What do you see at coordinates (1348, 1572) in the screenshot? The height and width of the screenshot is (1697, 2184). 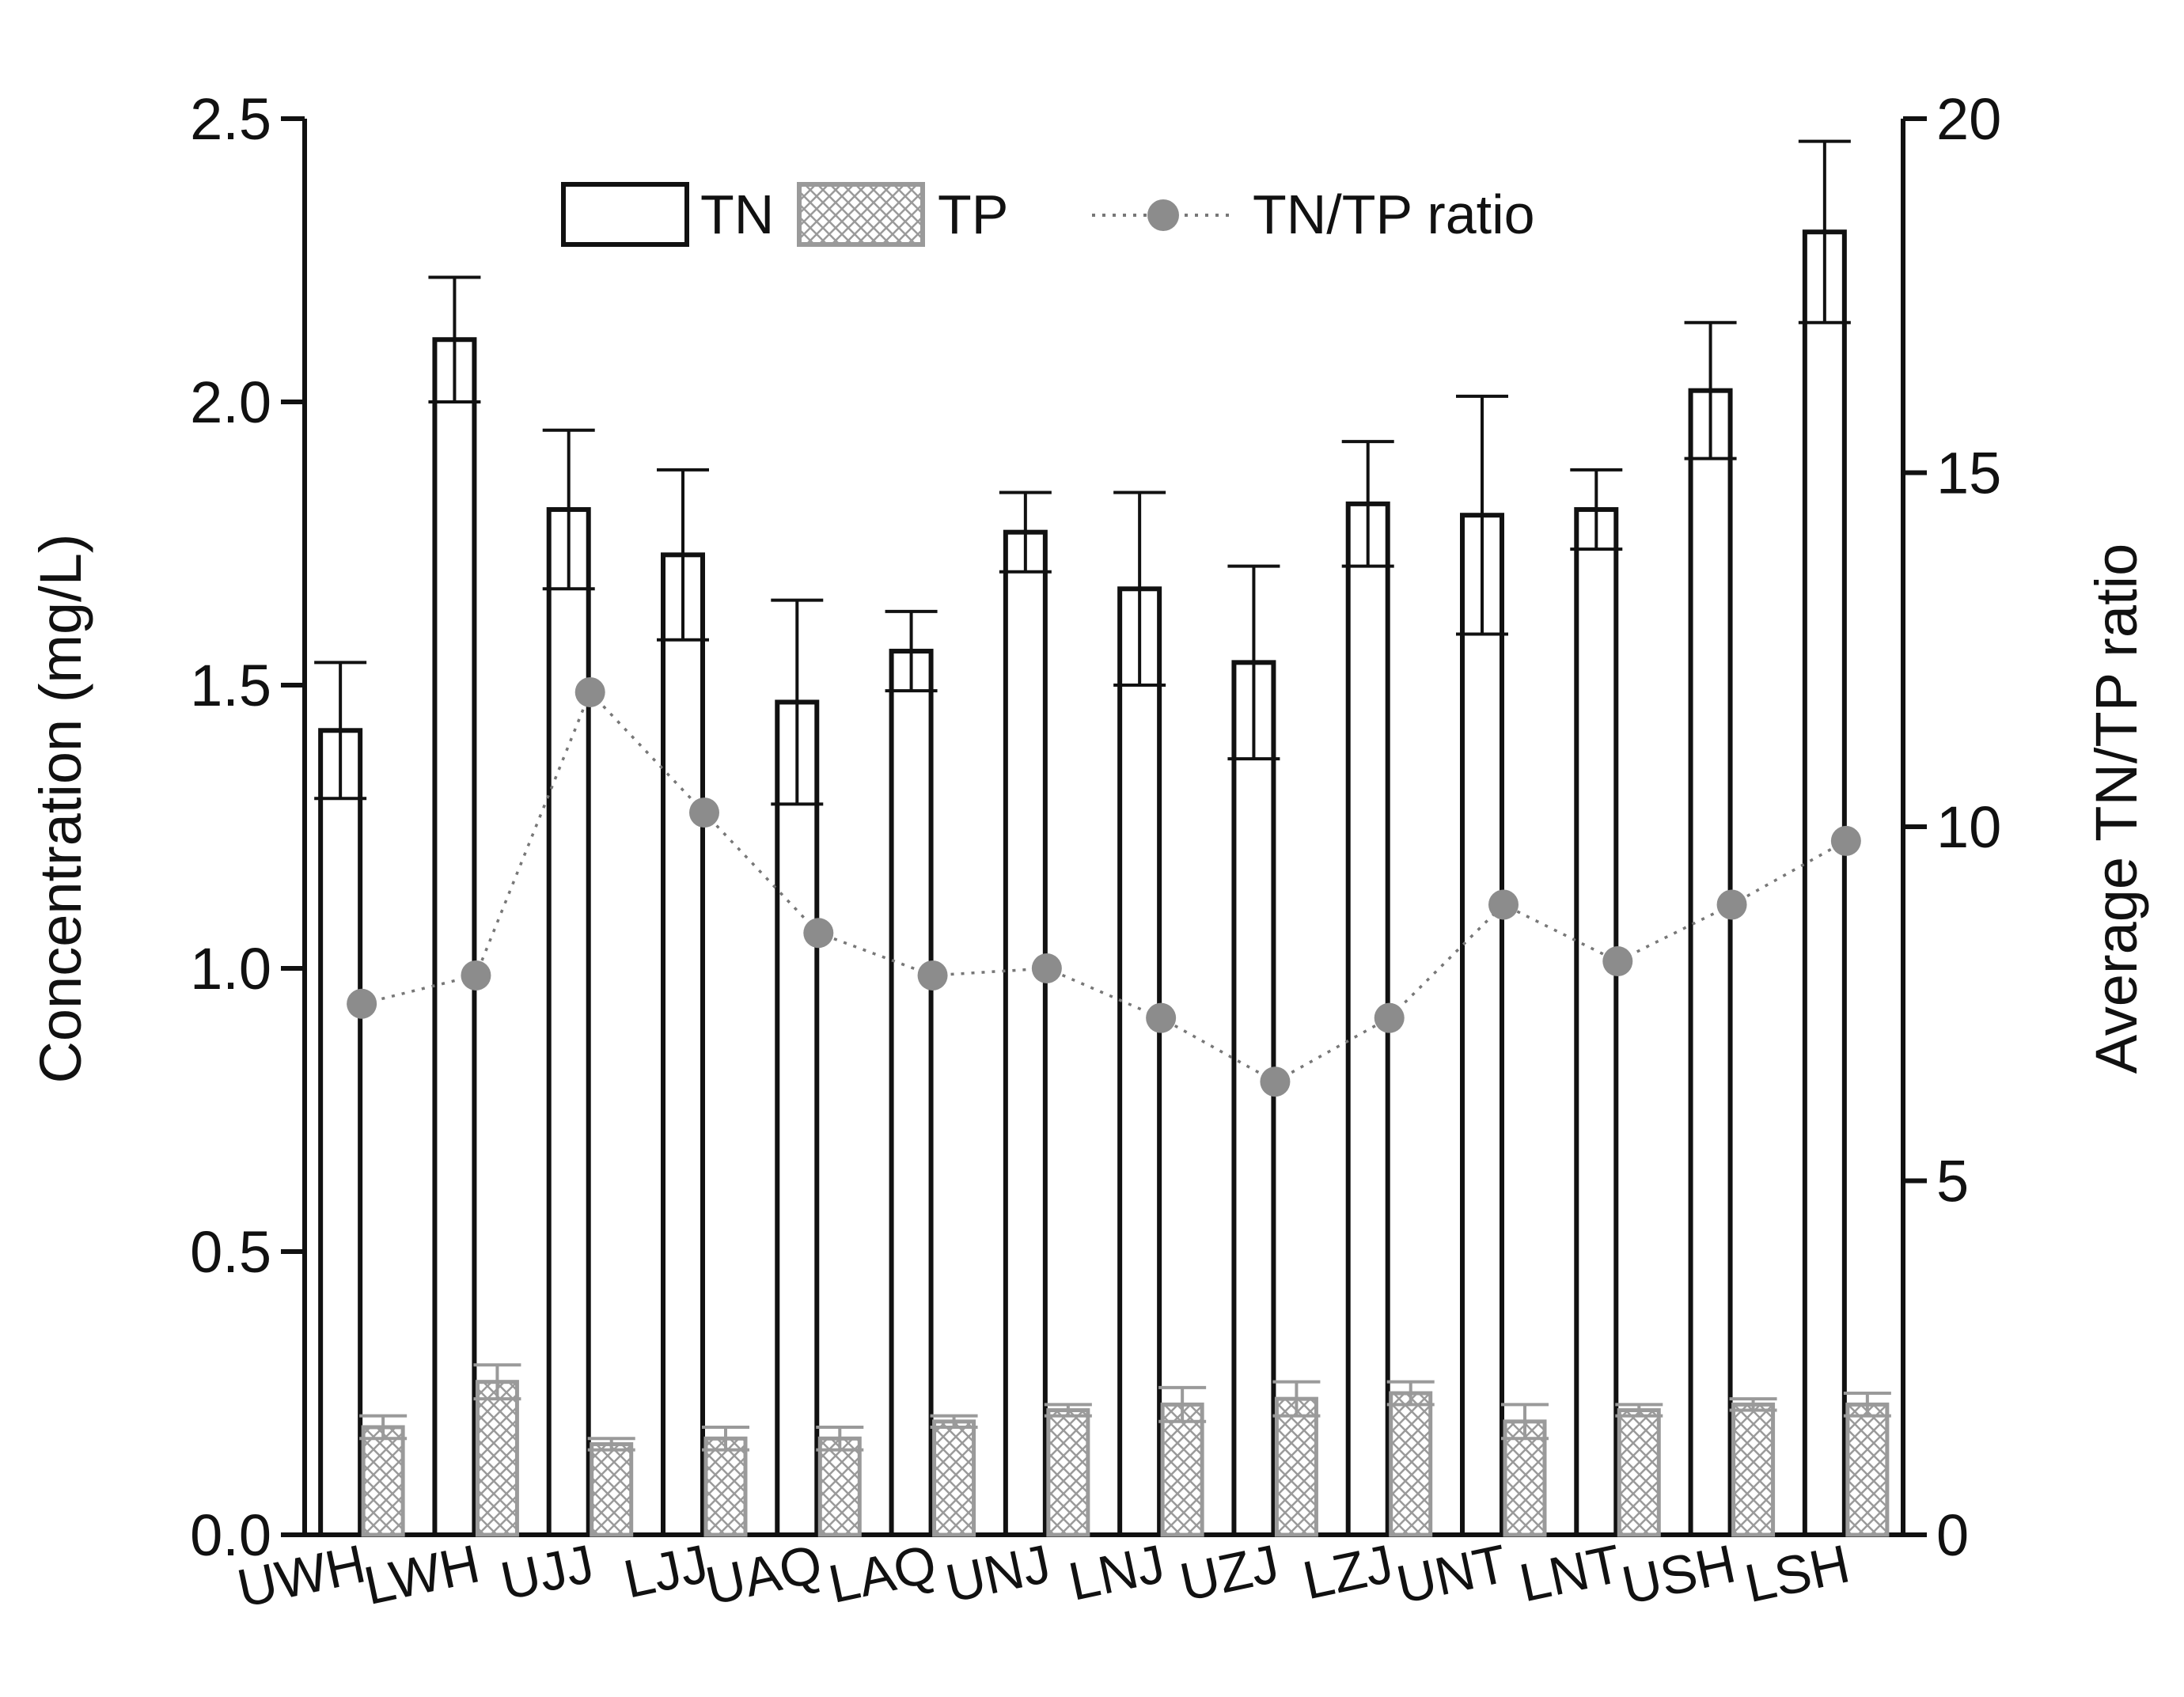 I see `x-tick-label: LZJ` at bounding box center [1348, 1572].